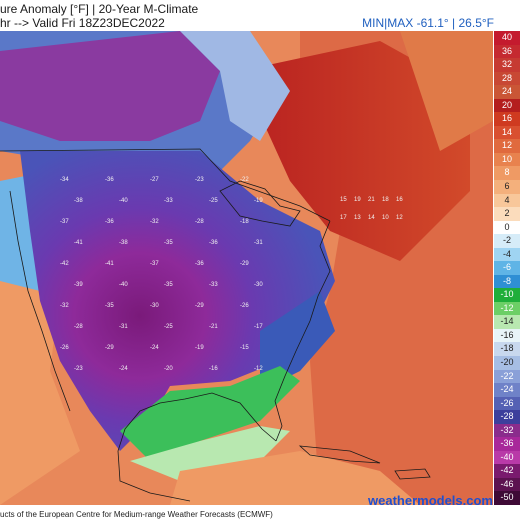  I want to click on legend-tick: -40, so click(507, 457).